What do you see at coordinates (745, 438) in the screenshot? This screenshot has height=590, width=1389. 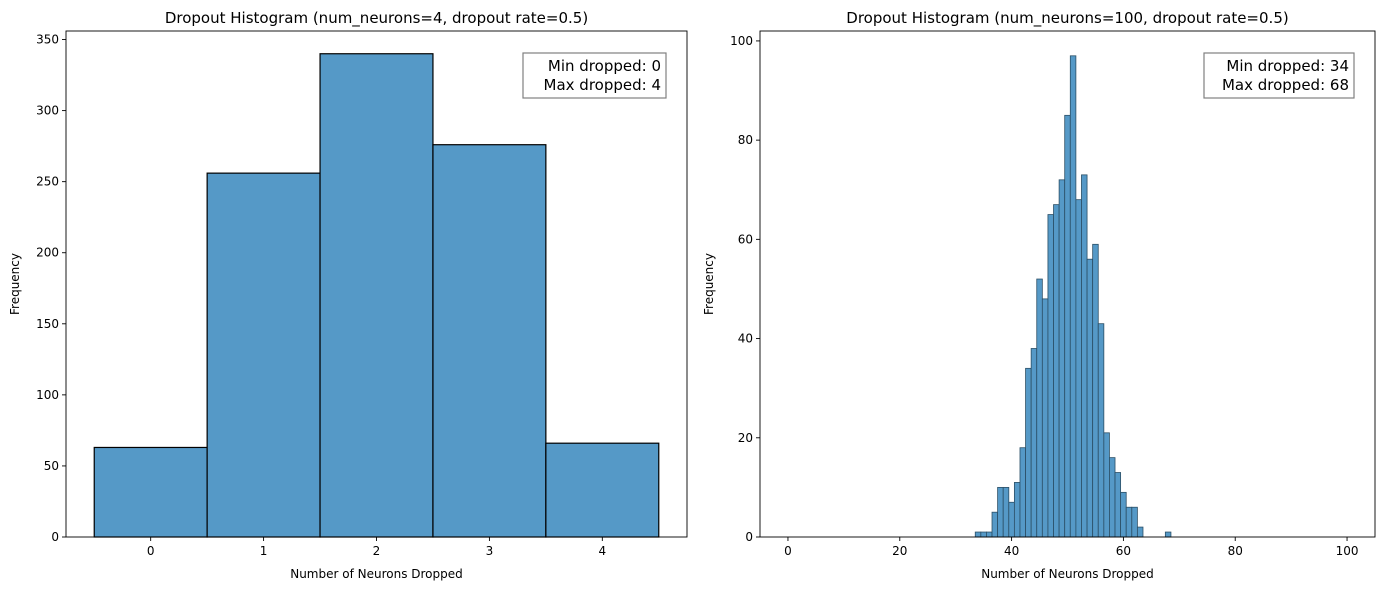 I see `y-tick-label: 20` at bounding box center [745, 438].